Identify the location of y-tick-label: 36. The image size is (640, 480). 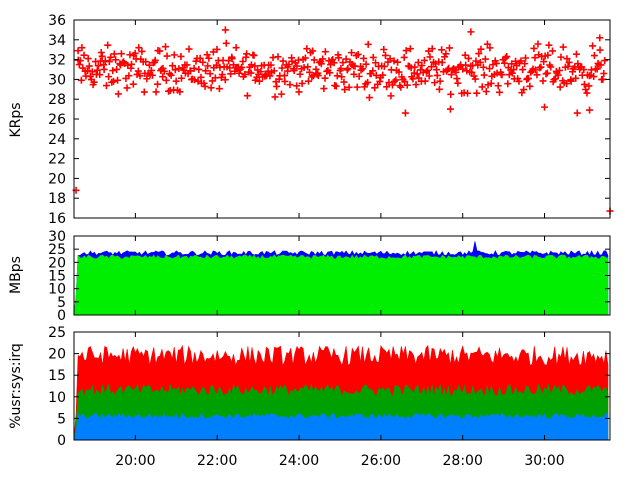
(57, 21).